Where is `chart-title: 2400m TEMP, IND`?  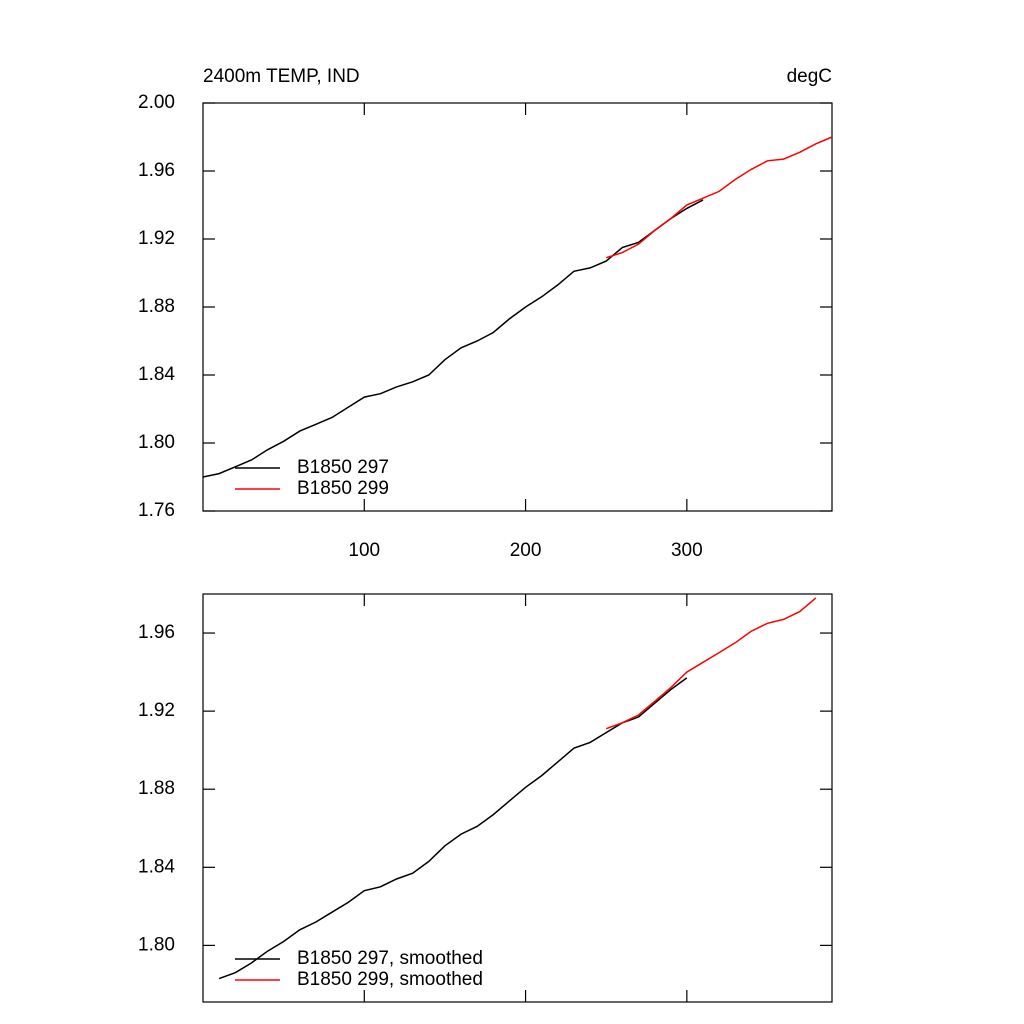
chart-title: 2400m TEMP, IND is located at coordinates (281, 76).